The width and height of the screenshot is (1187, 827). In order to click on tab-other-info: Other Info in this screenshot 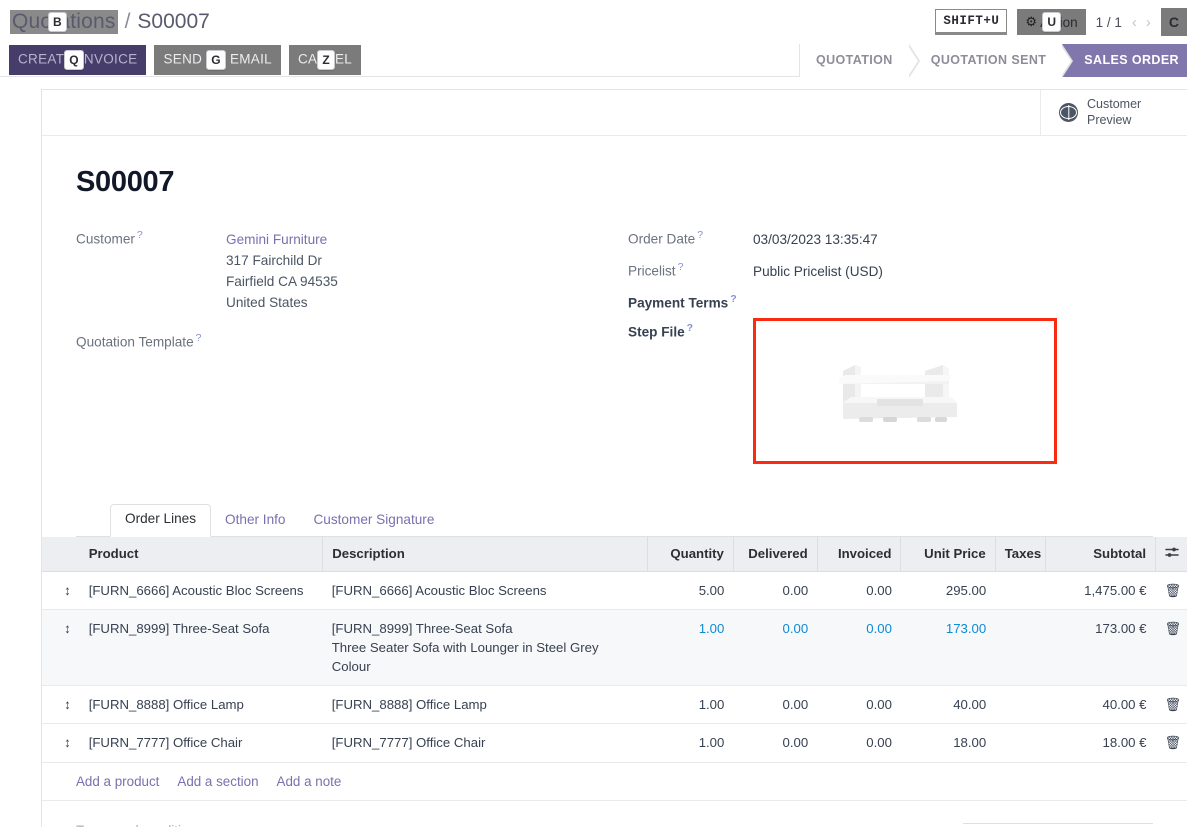, I will do `click(255, 520)`.